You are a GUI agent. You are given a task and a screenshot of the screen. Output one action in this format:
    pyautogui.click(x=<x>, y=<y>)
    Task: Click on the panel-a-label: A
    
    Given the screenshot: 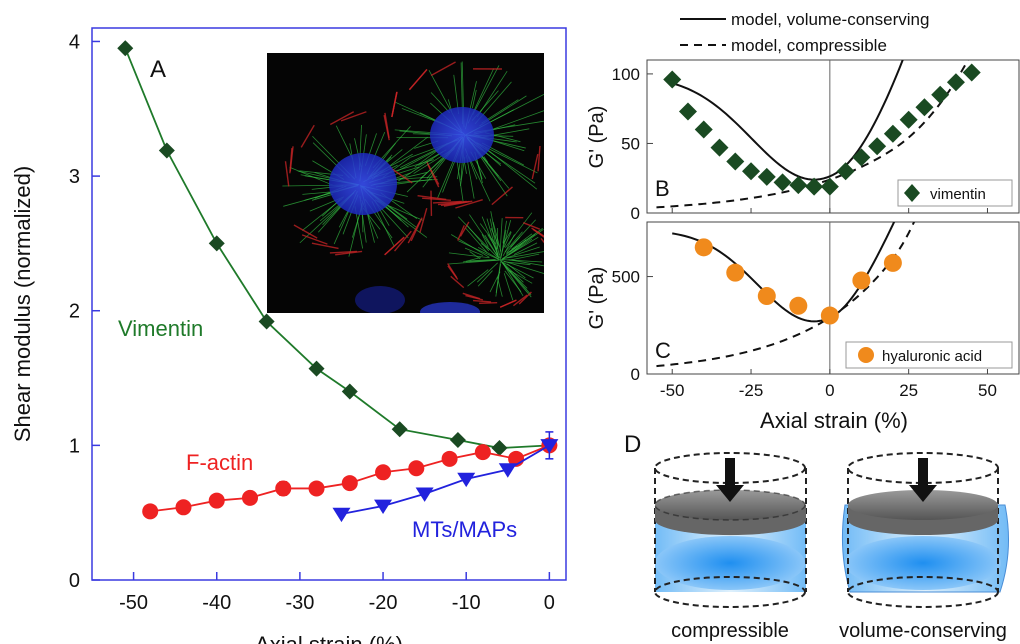 What is the action you would take?
    pyautogui.click(x=158, y=69)
    